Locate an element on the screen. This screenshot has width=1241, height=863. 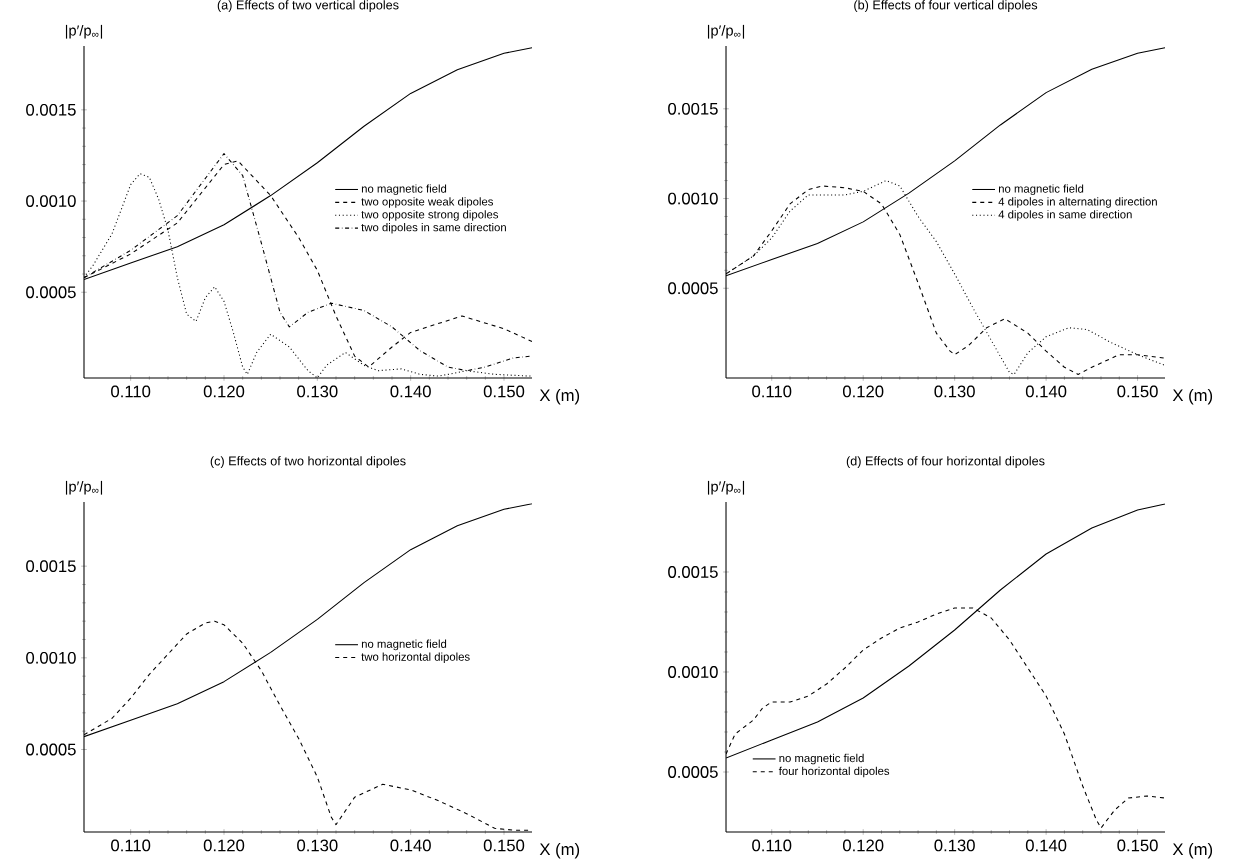
legend-label: two horizontal dipoles is located at coordinates (415, 658).